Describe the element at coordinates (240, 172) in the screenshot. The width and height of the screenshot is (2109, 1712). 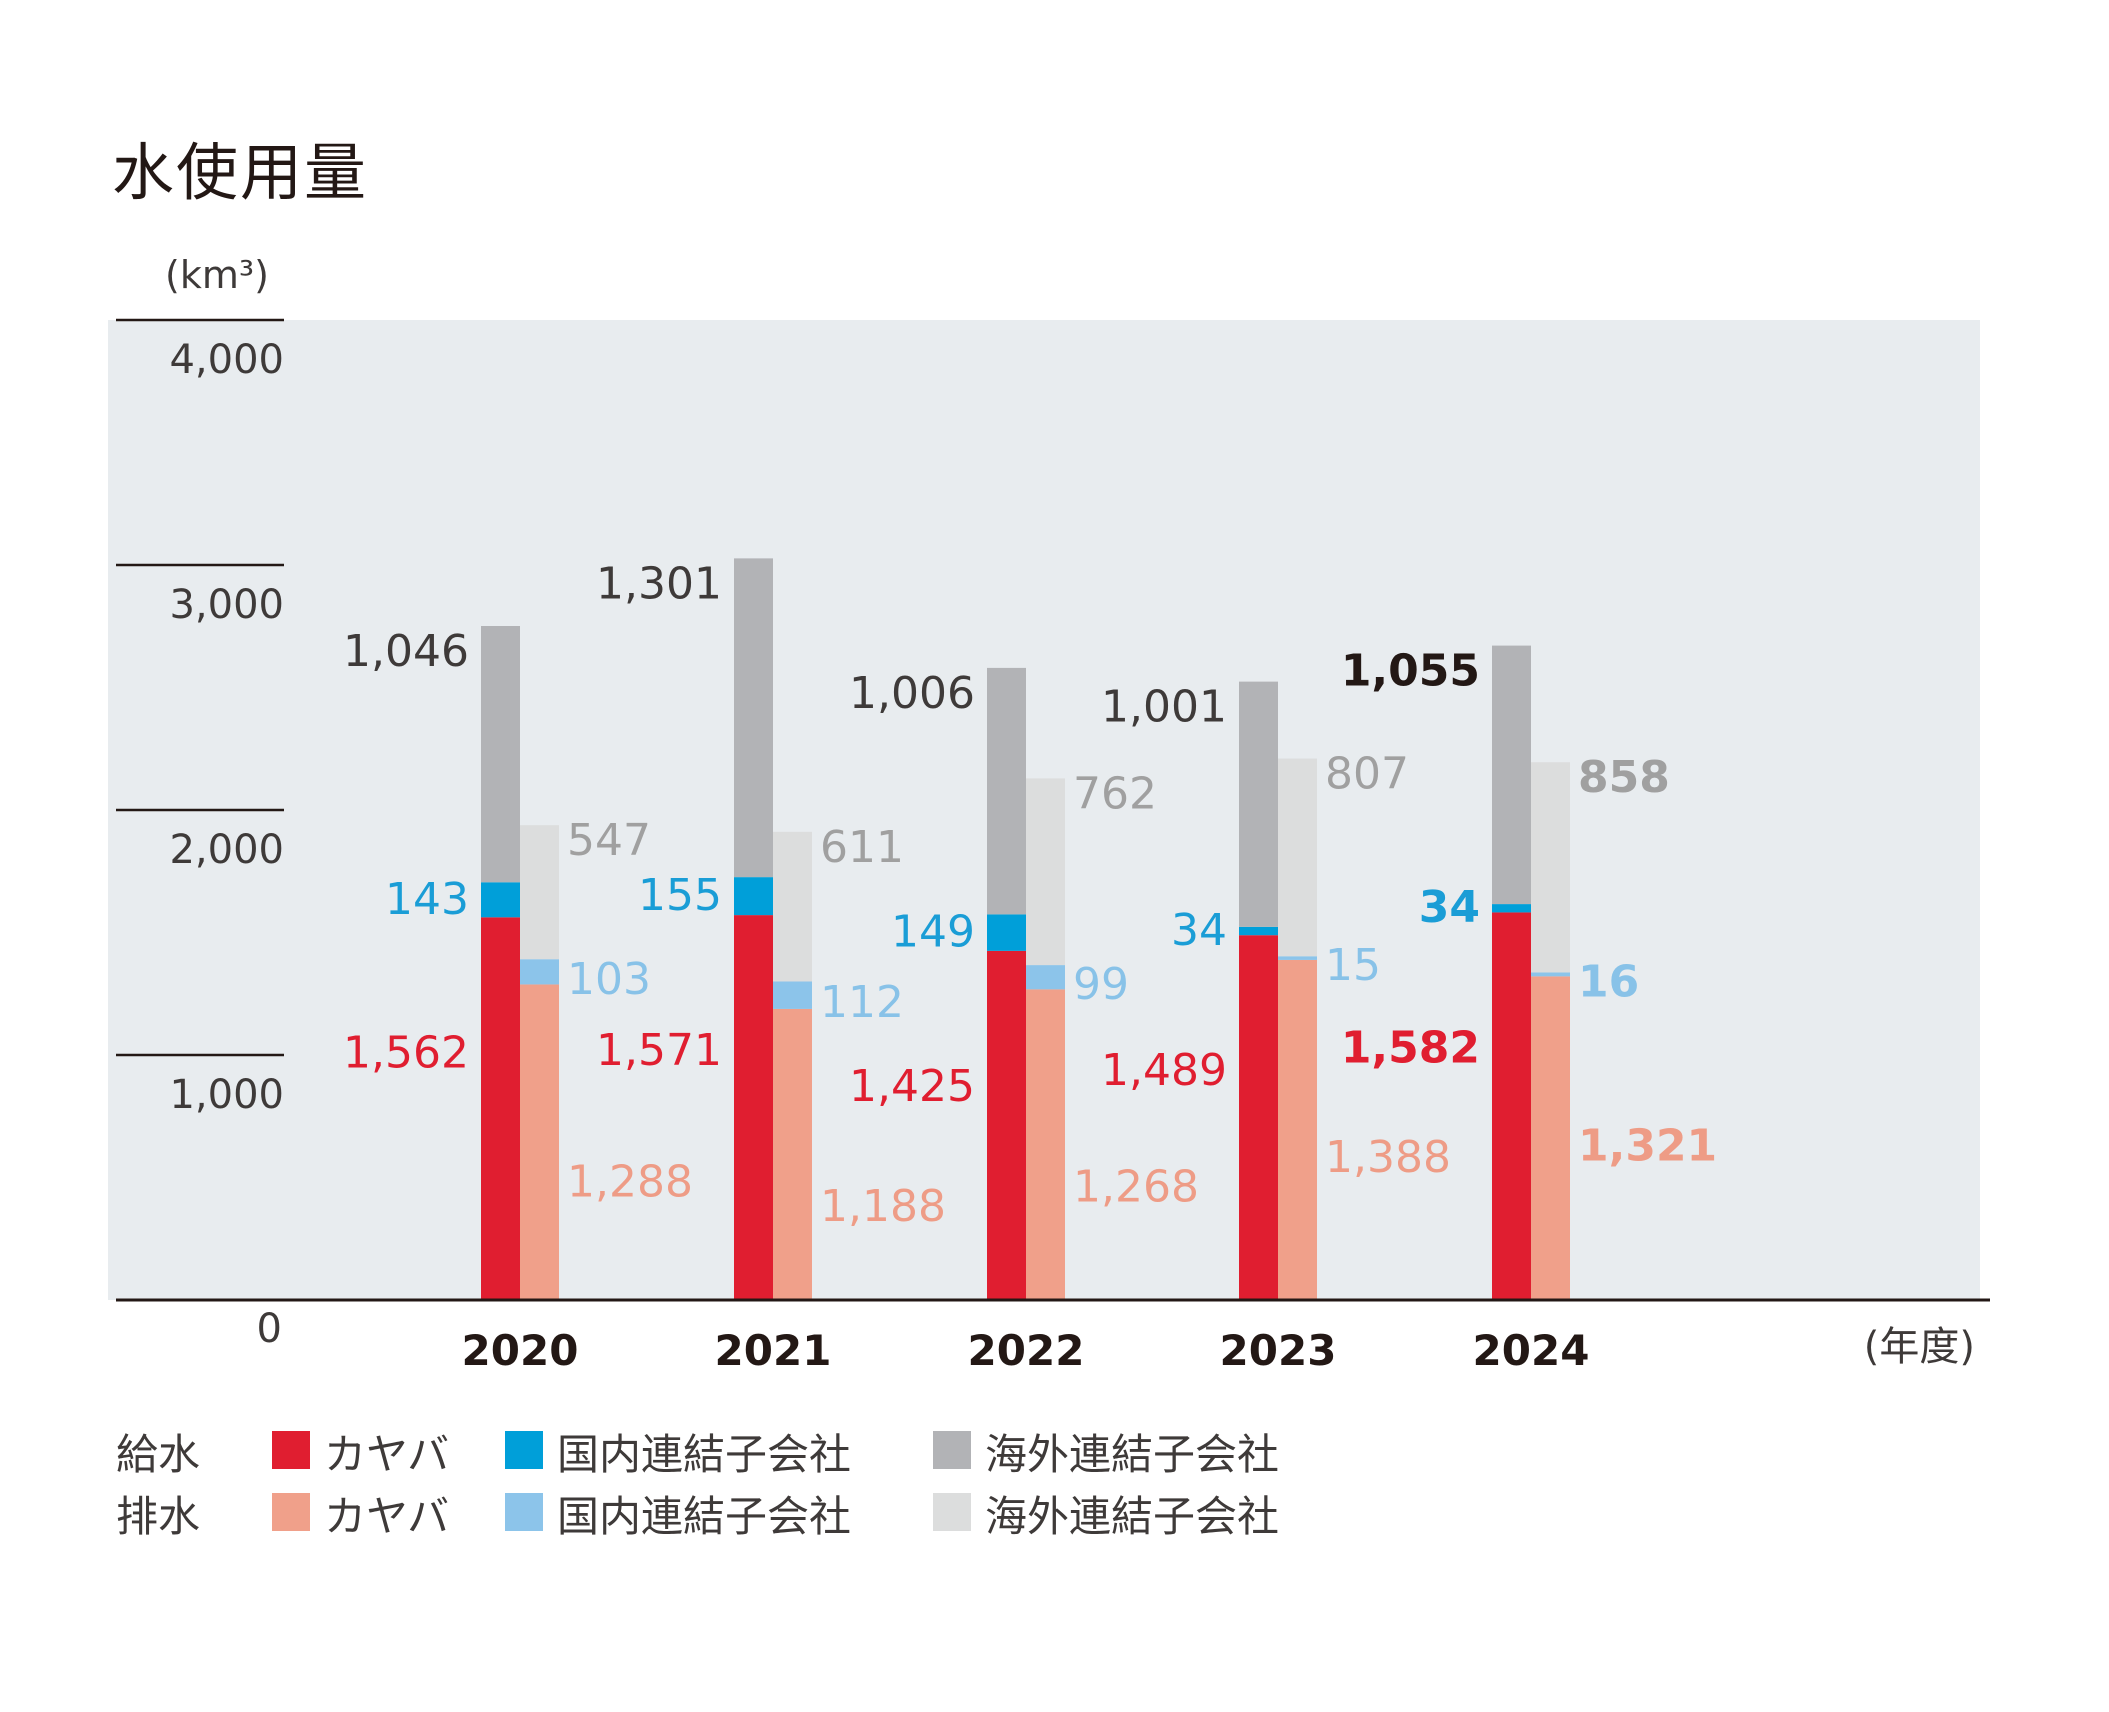
I see `chart-title: 水使用量` at that location.